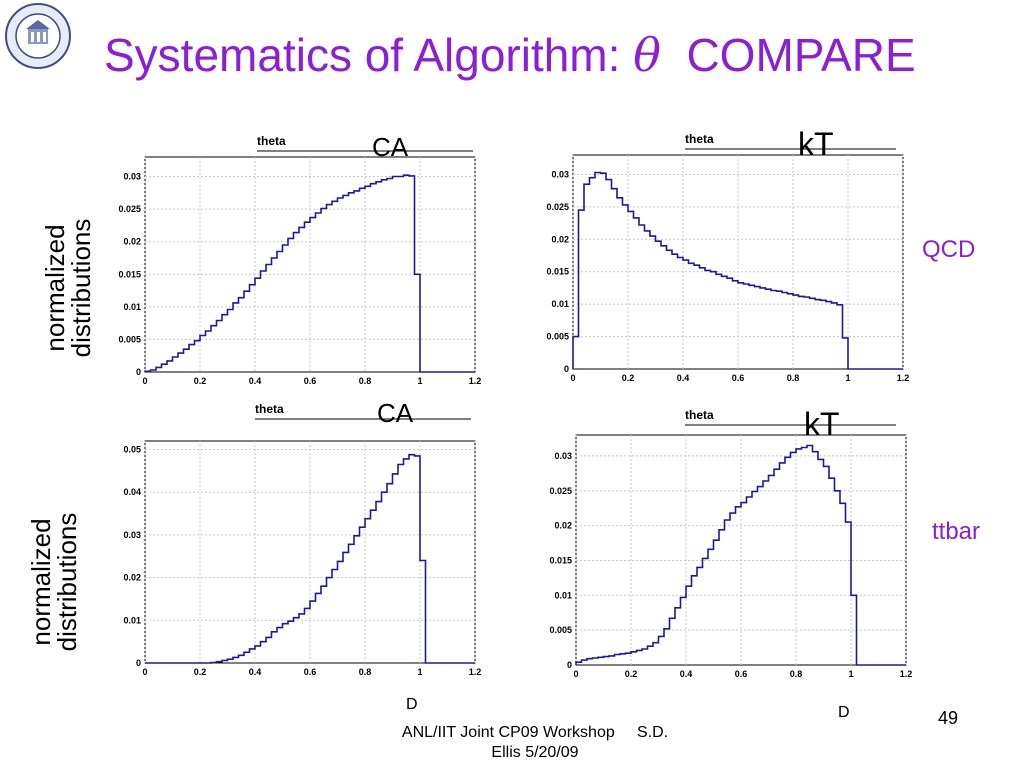  I want to click on title-text: Systematics of Algorithm:, so click(369, 55).